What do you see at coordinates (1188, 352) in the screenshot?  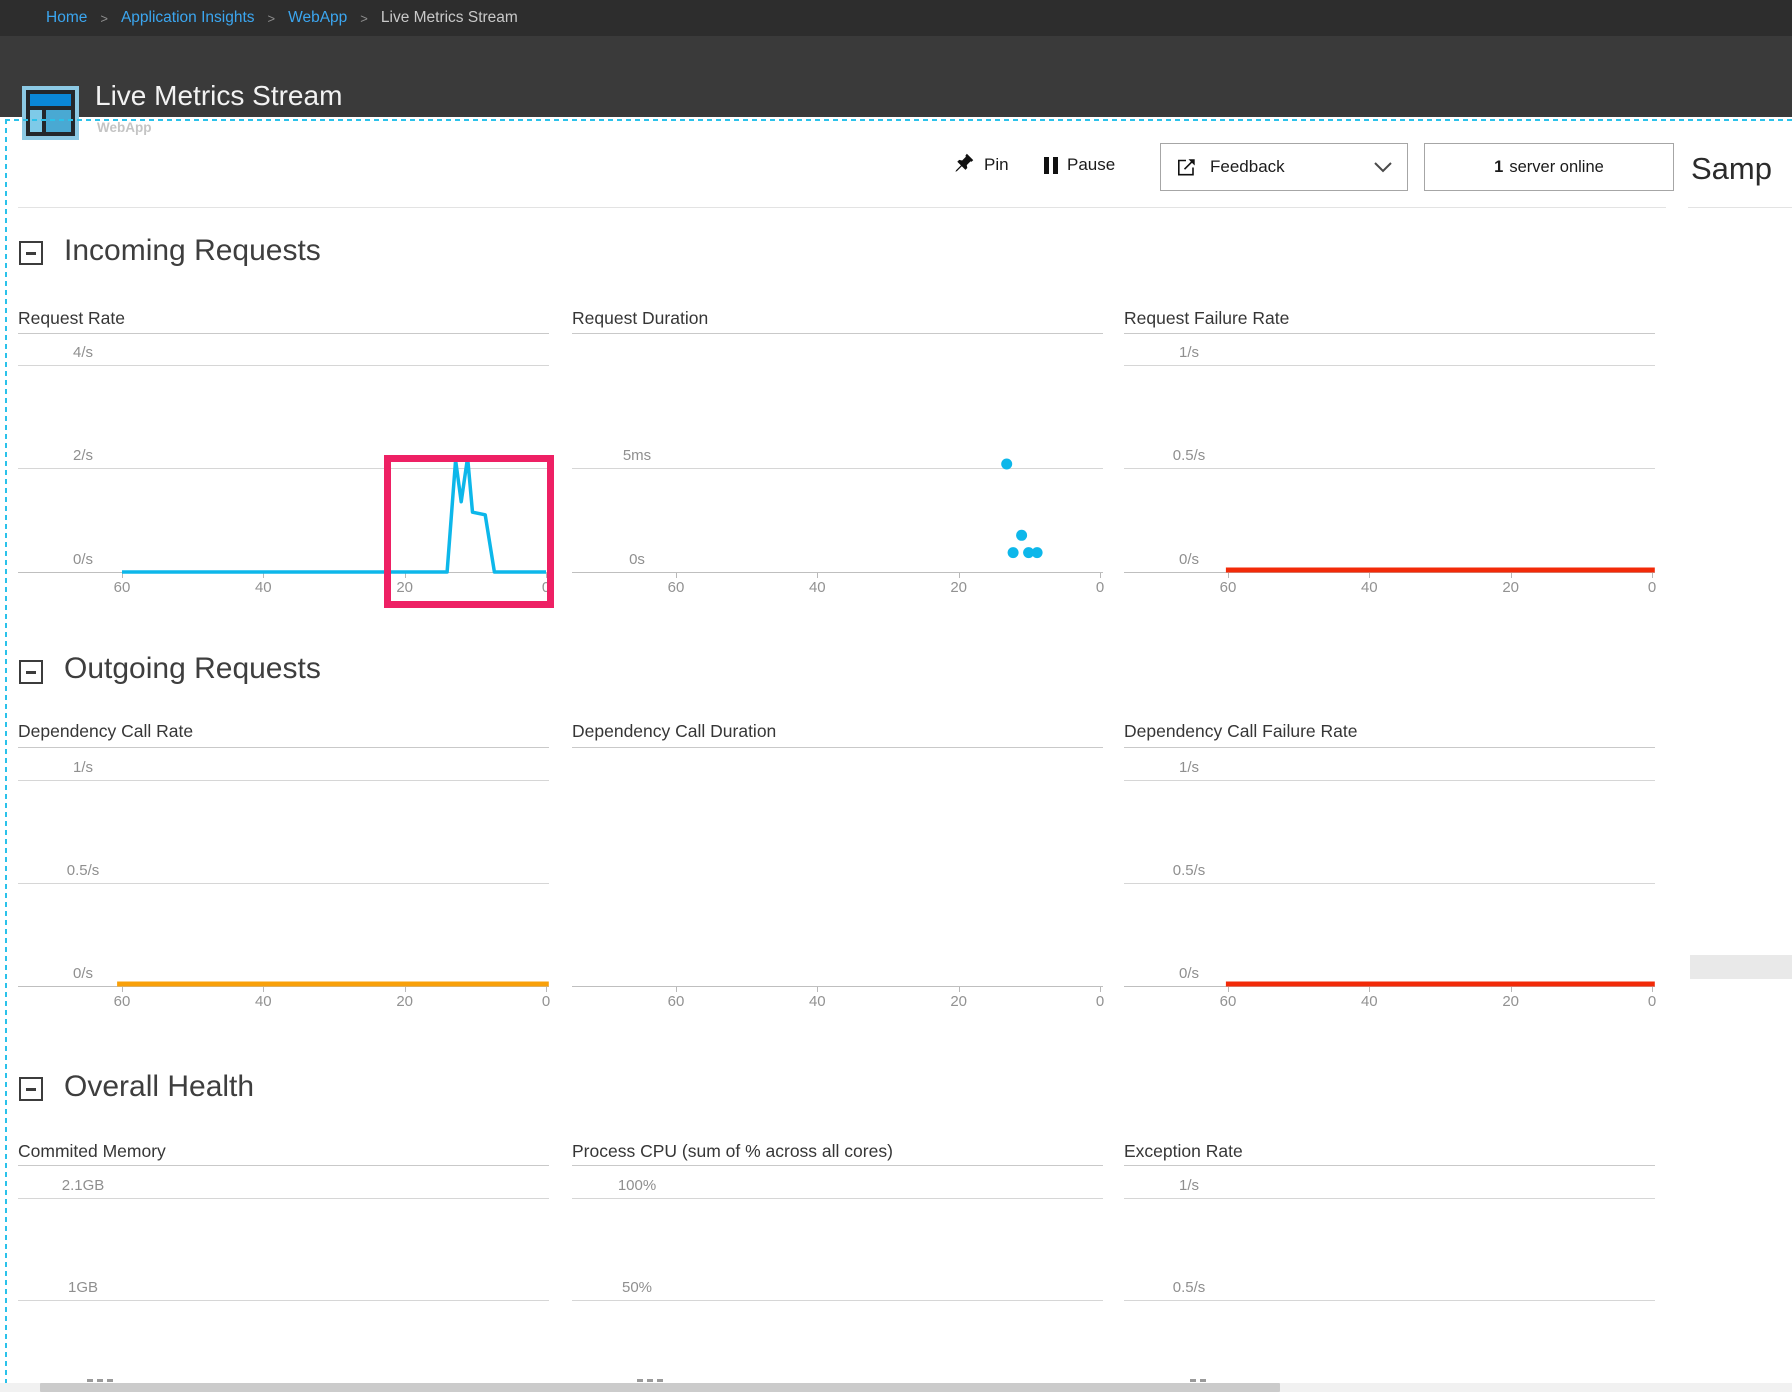 I see `y-axis-label: 1/s` at bounding box center [1188, 352].